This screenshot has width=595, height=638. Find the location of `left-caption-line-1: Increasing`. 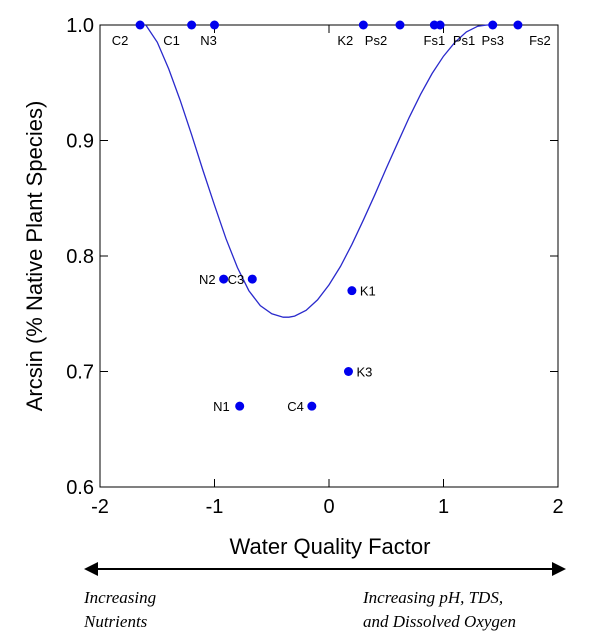

left-caption-line-1: Increasing is located at coordinates (120, 597).